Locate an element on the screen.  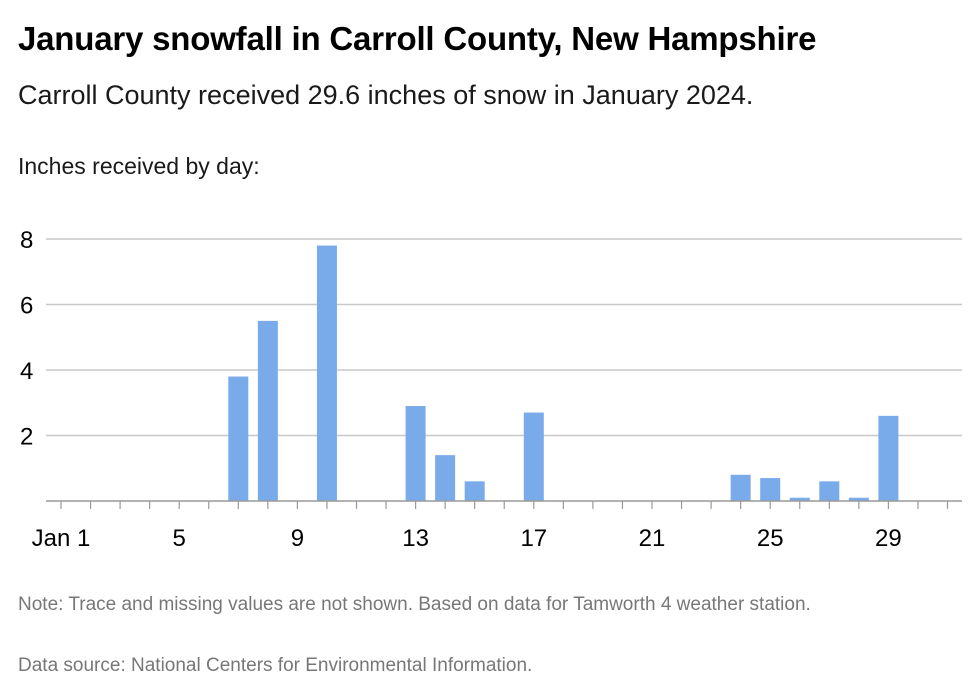
y-tick-label: 2 is located at coordinates (26, 437).